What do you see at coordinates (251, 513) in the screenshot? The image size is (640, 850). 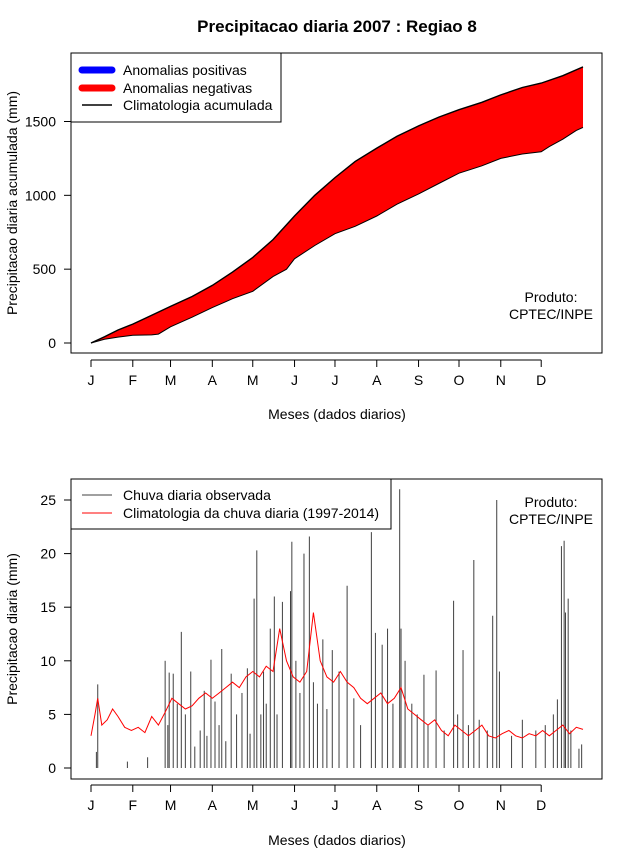 I see `legend-label-climatology-daily: Climatologia da chuva diaria (1997-2014)` at bounding box center [251, 513].